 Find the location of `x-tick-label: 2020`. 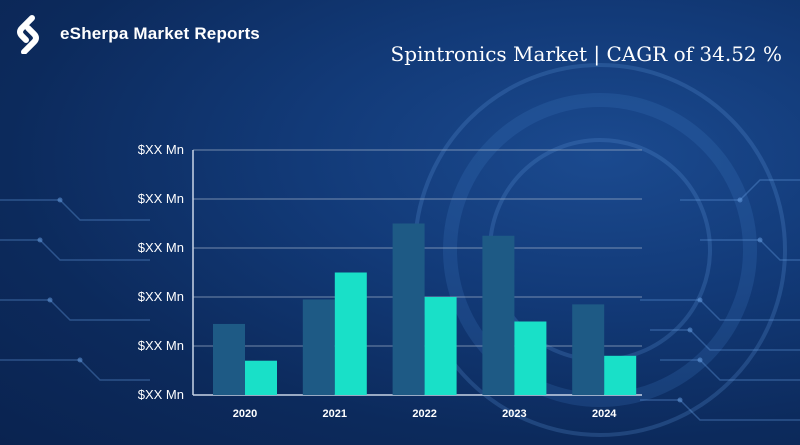

x-tick-label: 2020 is located at coordinates (245, 414).